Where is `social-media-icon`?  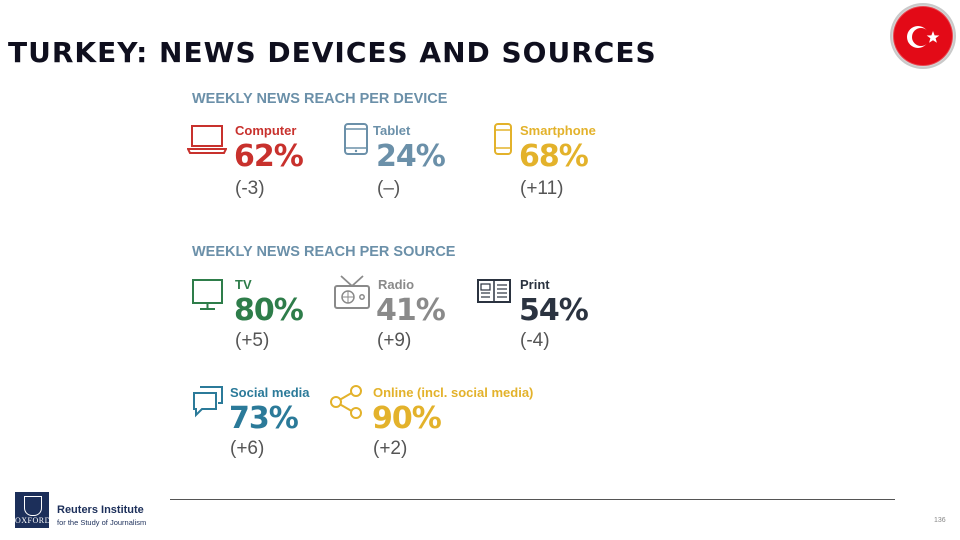 social-media-icon is located at coordinates (208, 402).